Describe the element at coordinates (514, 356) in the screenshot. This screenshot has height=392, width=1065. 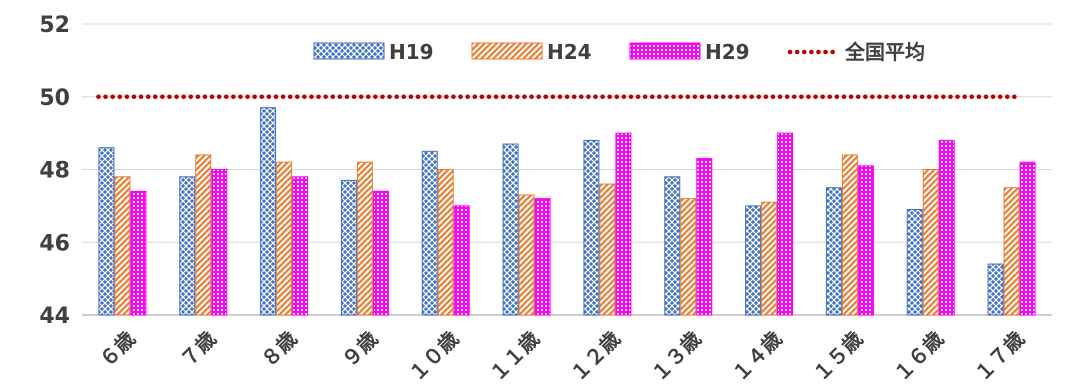
I see `x-category-label: １１歳` at that location.